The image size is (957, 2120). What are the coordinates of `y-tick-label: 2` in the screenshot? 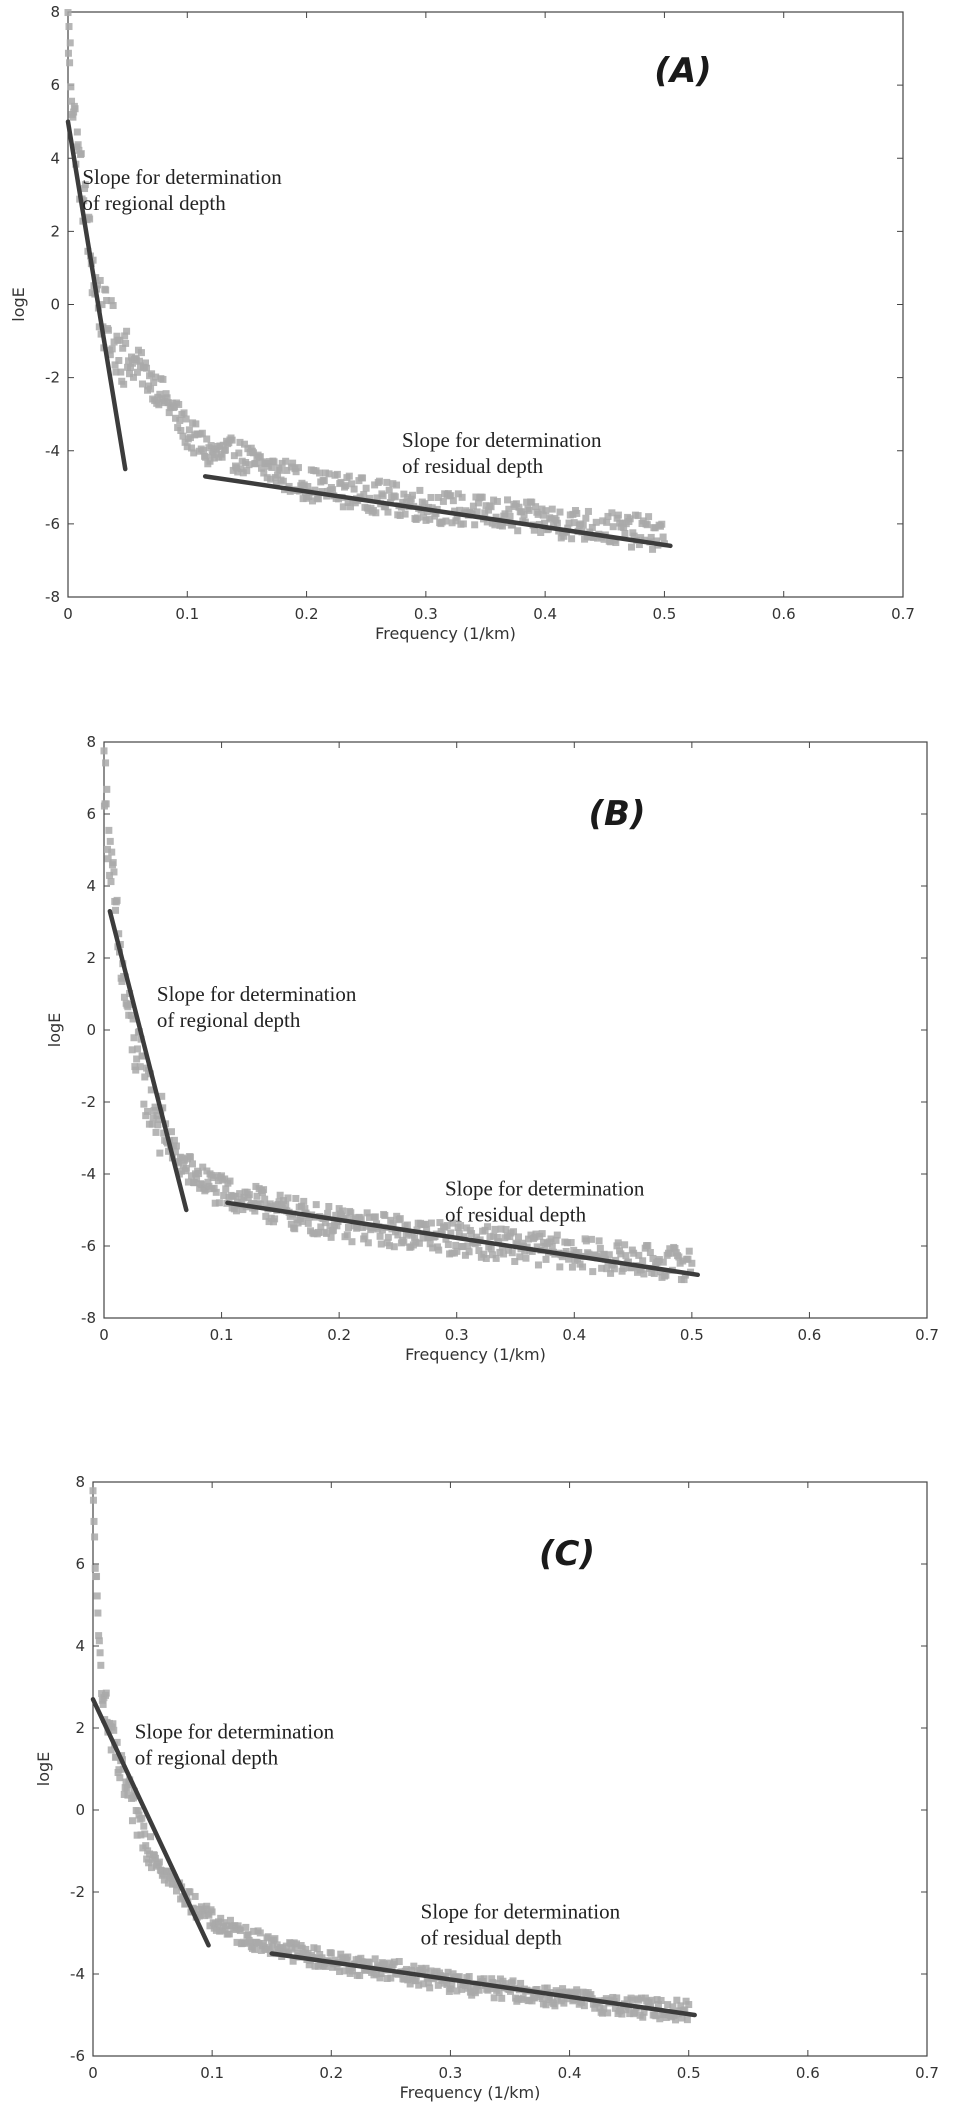 It's located at (55, 231).